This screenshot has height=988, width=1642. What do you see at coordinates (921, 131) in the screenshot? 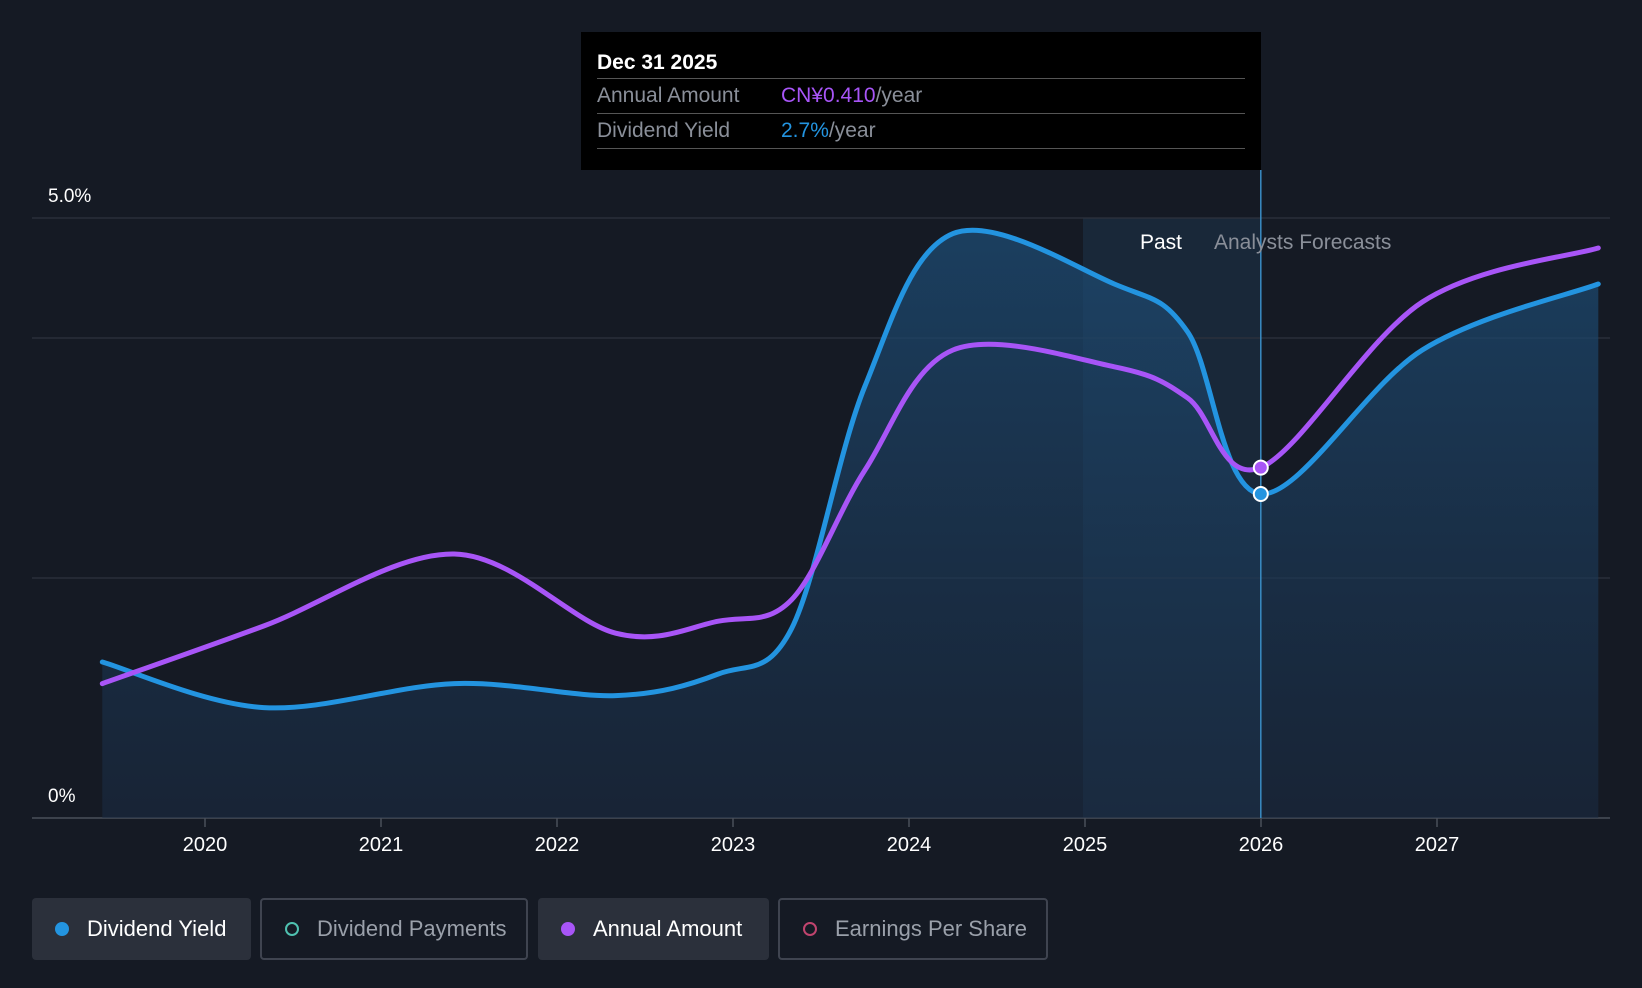
I see `tooltip-row-dividend-yield: Dividend Yield 2.7%/year` at bounding box center [921, 131].